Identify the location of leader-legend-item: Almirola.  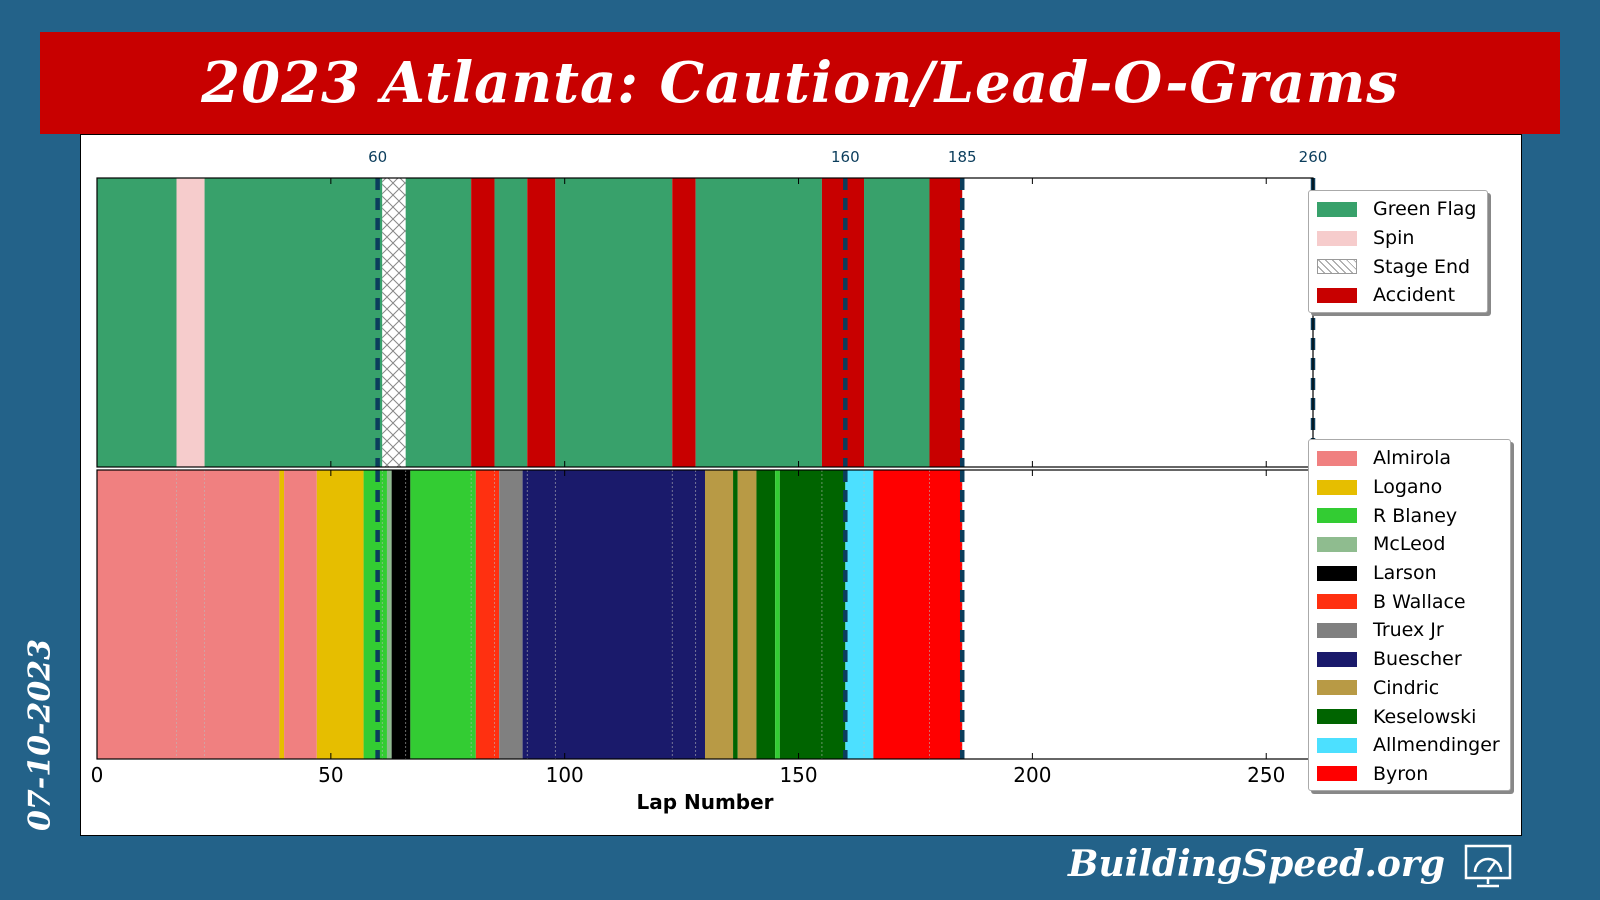
(1408, 458).